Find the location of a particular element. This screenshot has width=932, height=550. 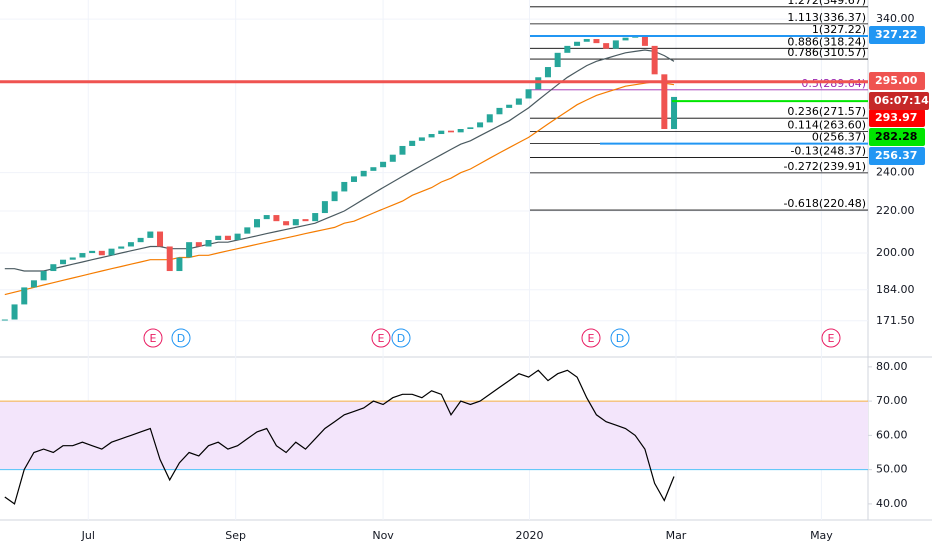

countdown-badge is located at coordinates (899, 101).